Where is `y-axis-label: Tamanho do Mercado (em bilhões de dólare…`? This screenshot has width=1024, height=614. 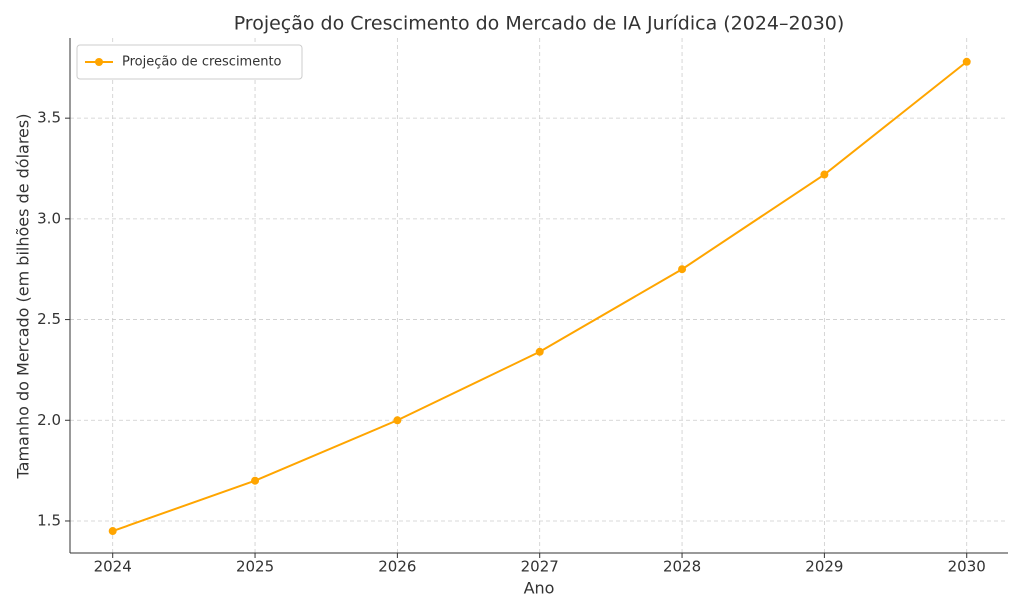 y-axis-label: Tamanho do Mercado (em bilhões de dólare… is located at coordinates (23, 297).